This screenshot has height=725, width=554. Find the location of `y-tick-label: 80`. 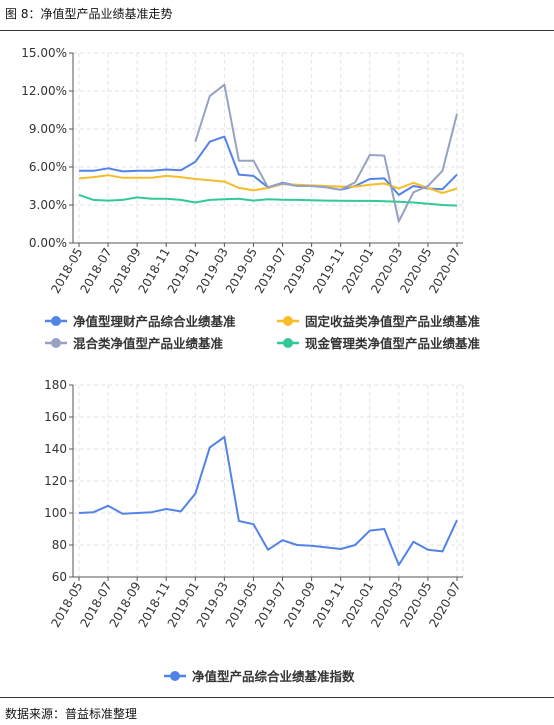

y-tick-label: 80 is located at coordinates (59, 545).